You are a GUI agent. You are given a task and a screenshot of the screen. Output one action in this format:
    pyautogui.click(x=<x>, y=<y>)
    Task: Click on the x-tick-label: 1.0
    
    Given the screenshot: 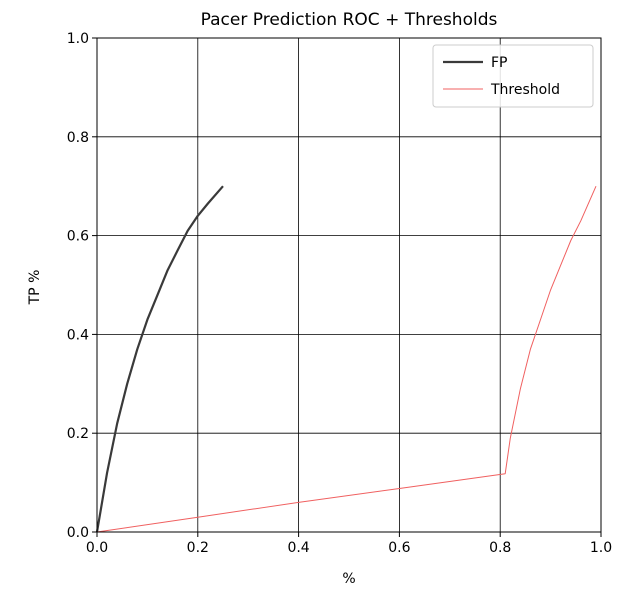 What is the action you would take?
    pyautogui.click(x=601, y=548)
    